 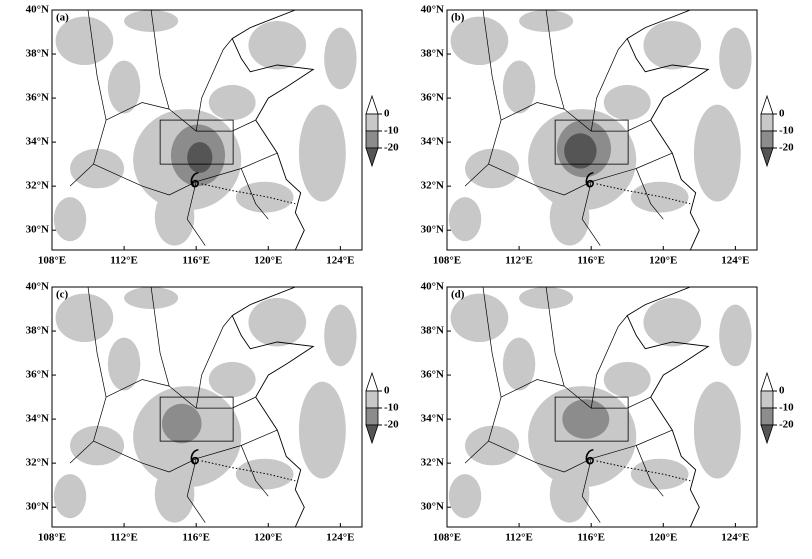 What do you see at coordinates (432, 54) in the screenshot?
I see `y-tick-label: 38°N` at bounding box center [432, 54].